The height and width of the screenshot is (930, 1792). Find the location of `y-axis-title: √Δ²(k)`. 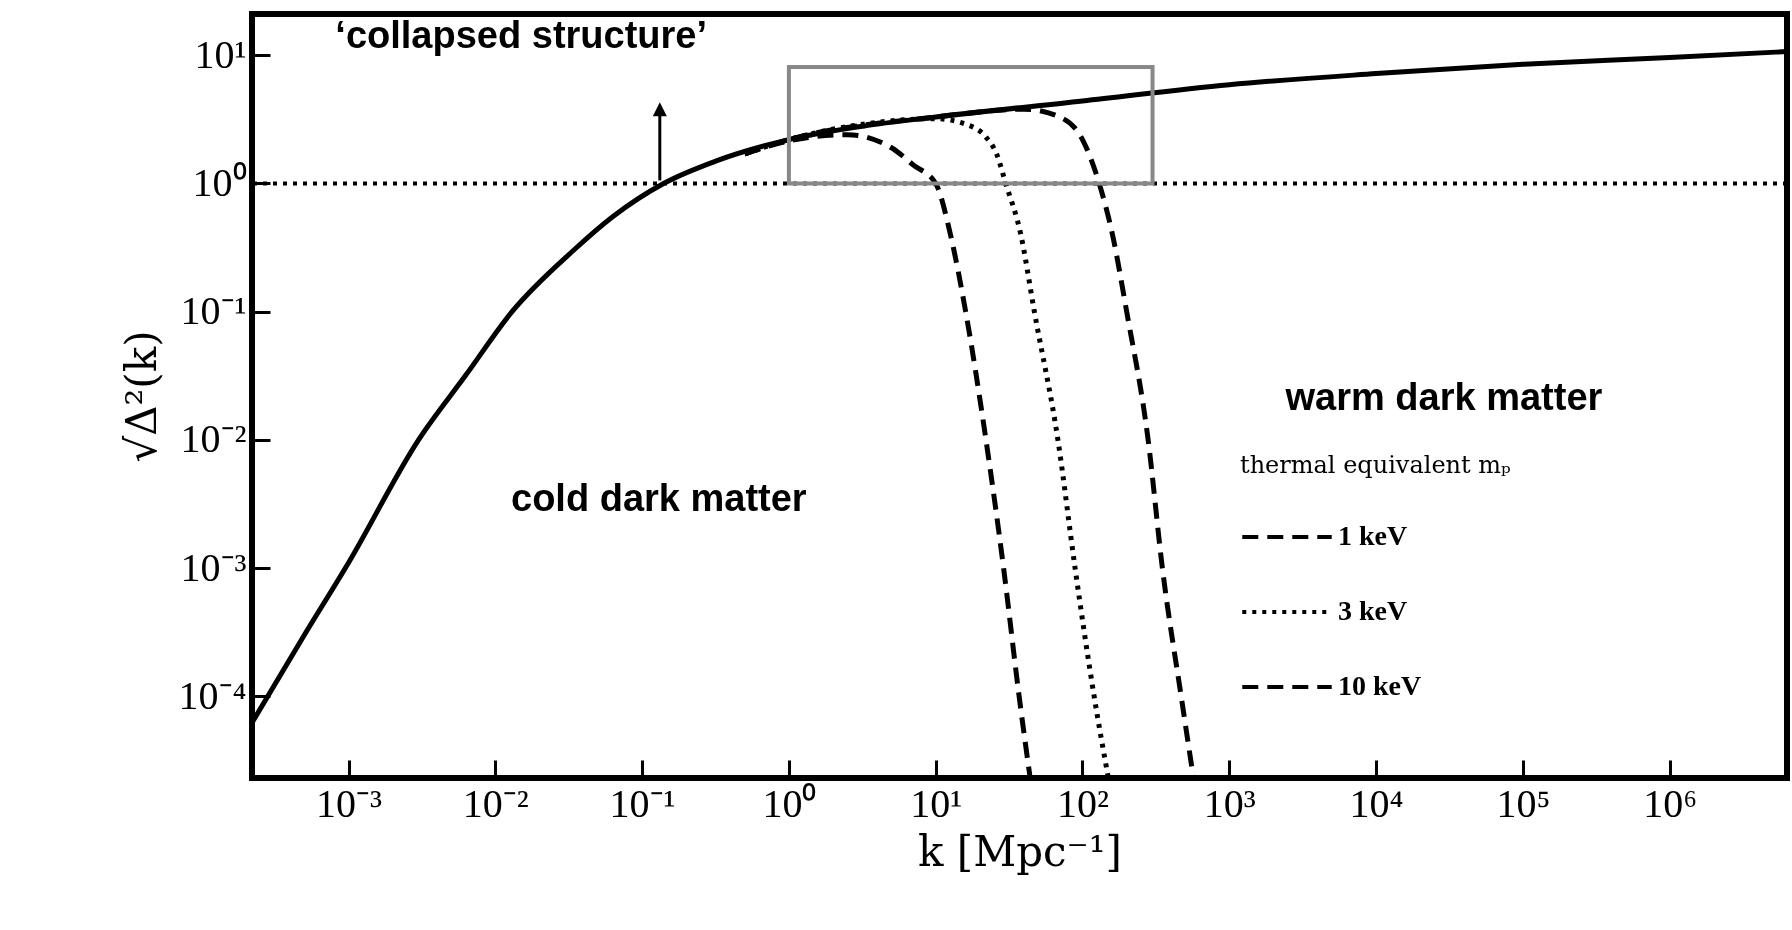

y-axis-title: √Δ²(k) is located at coordinates (141, 396).